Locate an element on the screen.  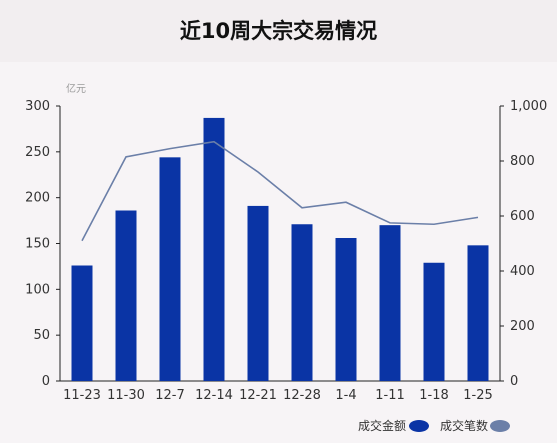
legend: 成交金额 成交笔数 is located at coordinates (434, 425).